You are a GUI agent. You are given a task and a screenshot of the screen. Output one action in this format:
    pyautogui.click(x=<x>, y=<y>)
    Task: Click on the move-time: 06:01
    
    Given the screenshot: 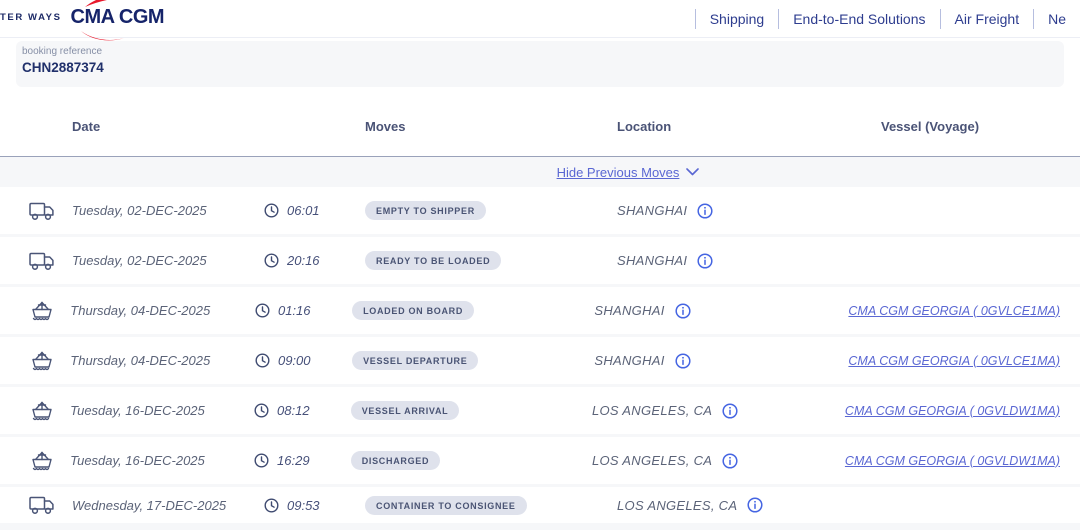 What is the action you would take?
    pyautogui.click(x=303, y=210)
    